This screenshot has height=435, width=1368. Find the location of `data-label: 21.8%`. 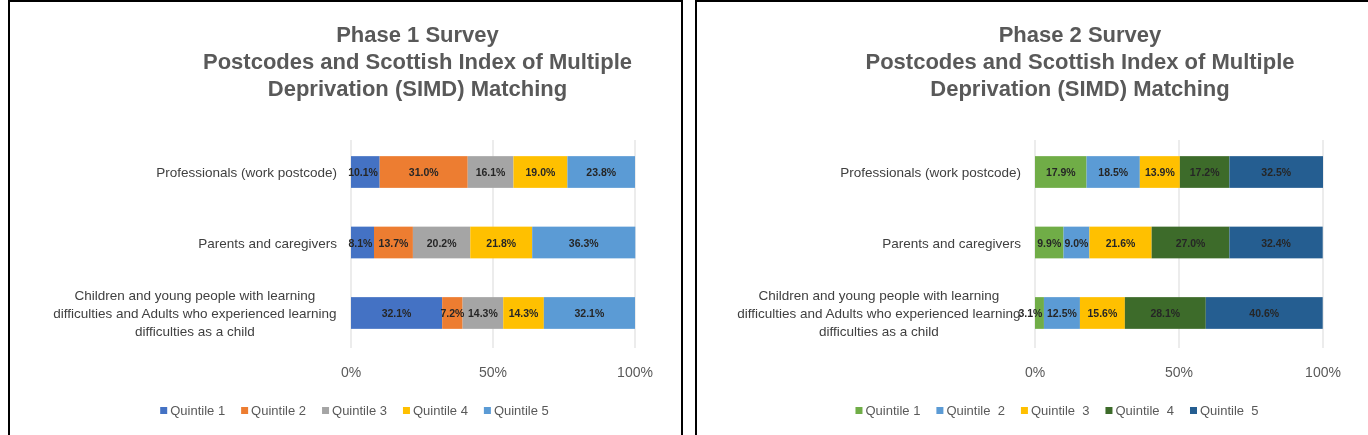

data-label: 21.8% is located at coordinates (501, 242).